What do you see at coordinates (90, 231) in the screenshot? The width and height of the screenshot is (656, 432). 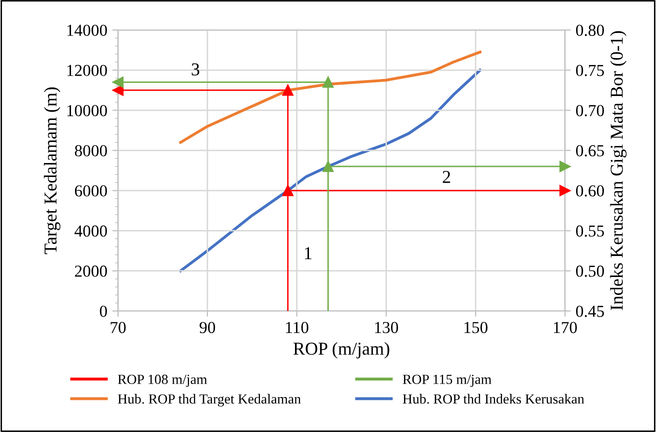 I see `y-tick-label: 4000` at bounding box center [90, 231].